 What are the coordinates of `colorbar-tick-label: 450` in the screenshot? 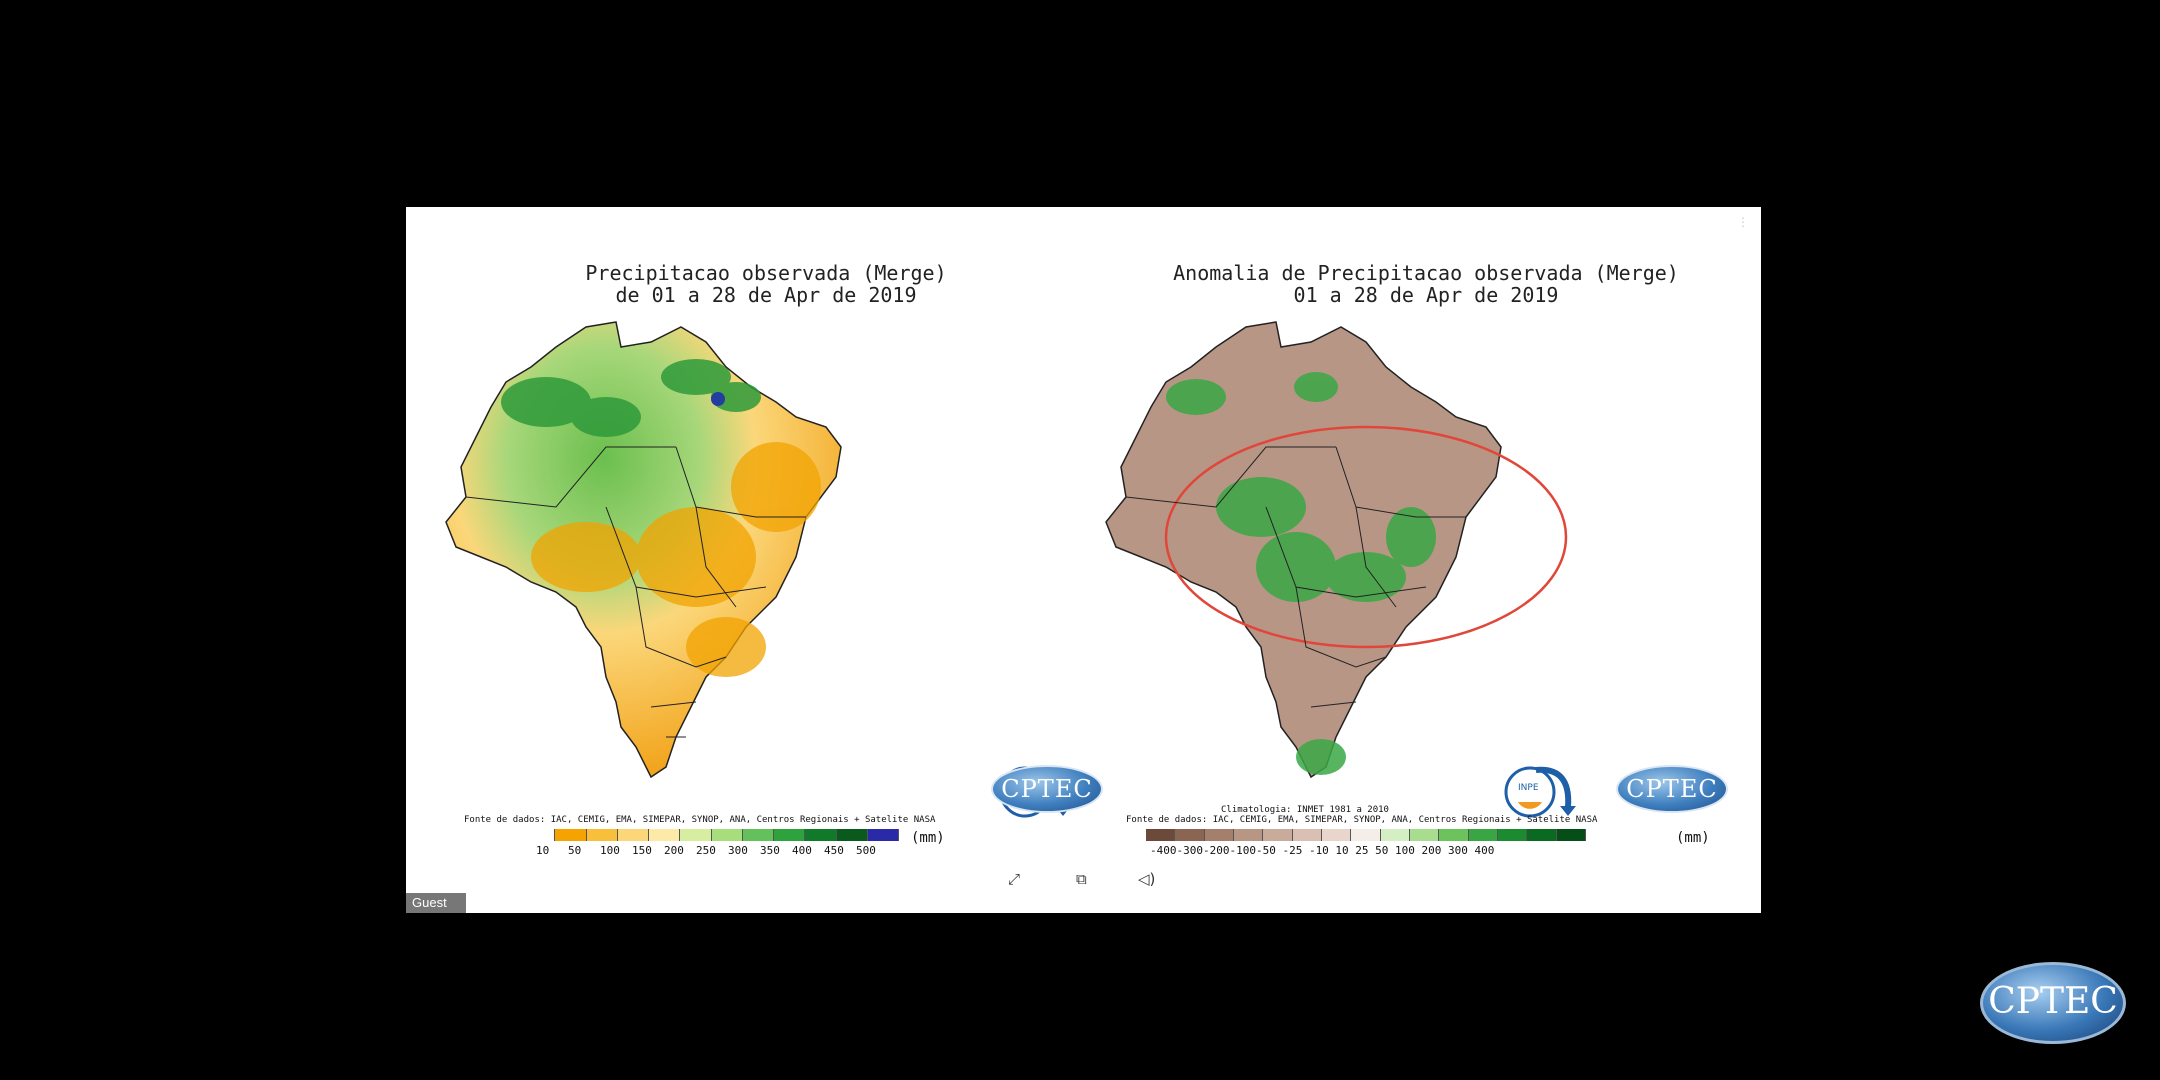 It's located at (834, 850).